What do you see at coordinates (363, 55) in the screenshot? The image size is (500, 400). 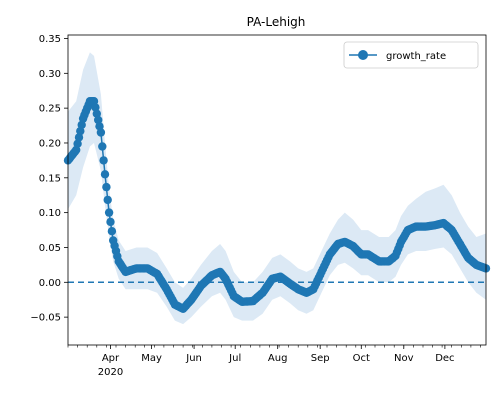 I see `legend-marker-swatch` at bounding box center [363, 55].